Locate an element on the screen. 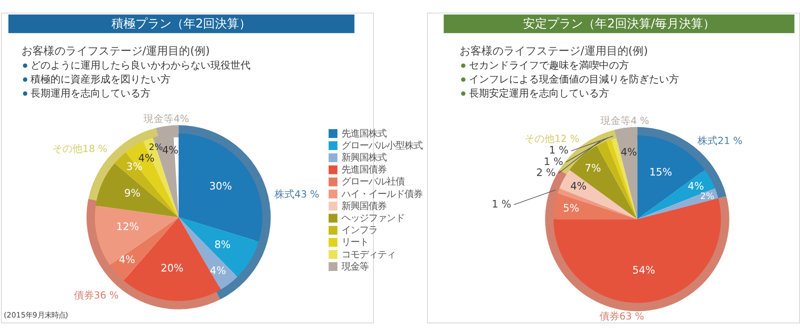 This screenshot has height=333, width=800. legend-label: 新興国債券 is located at coordinates (363, 206).